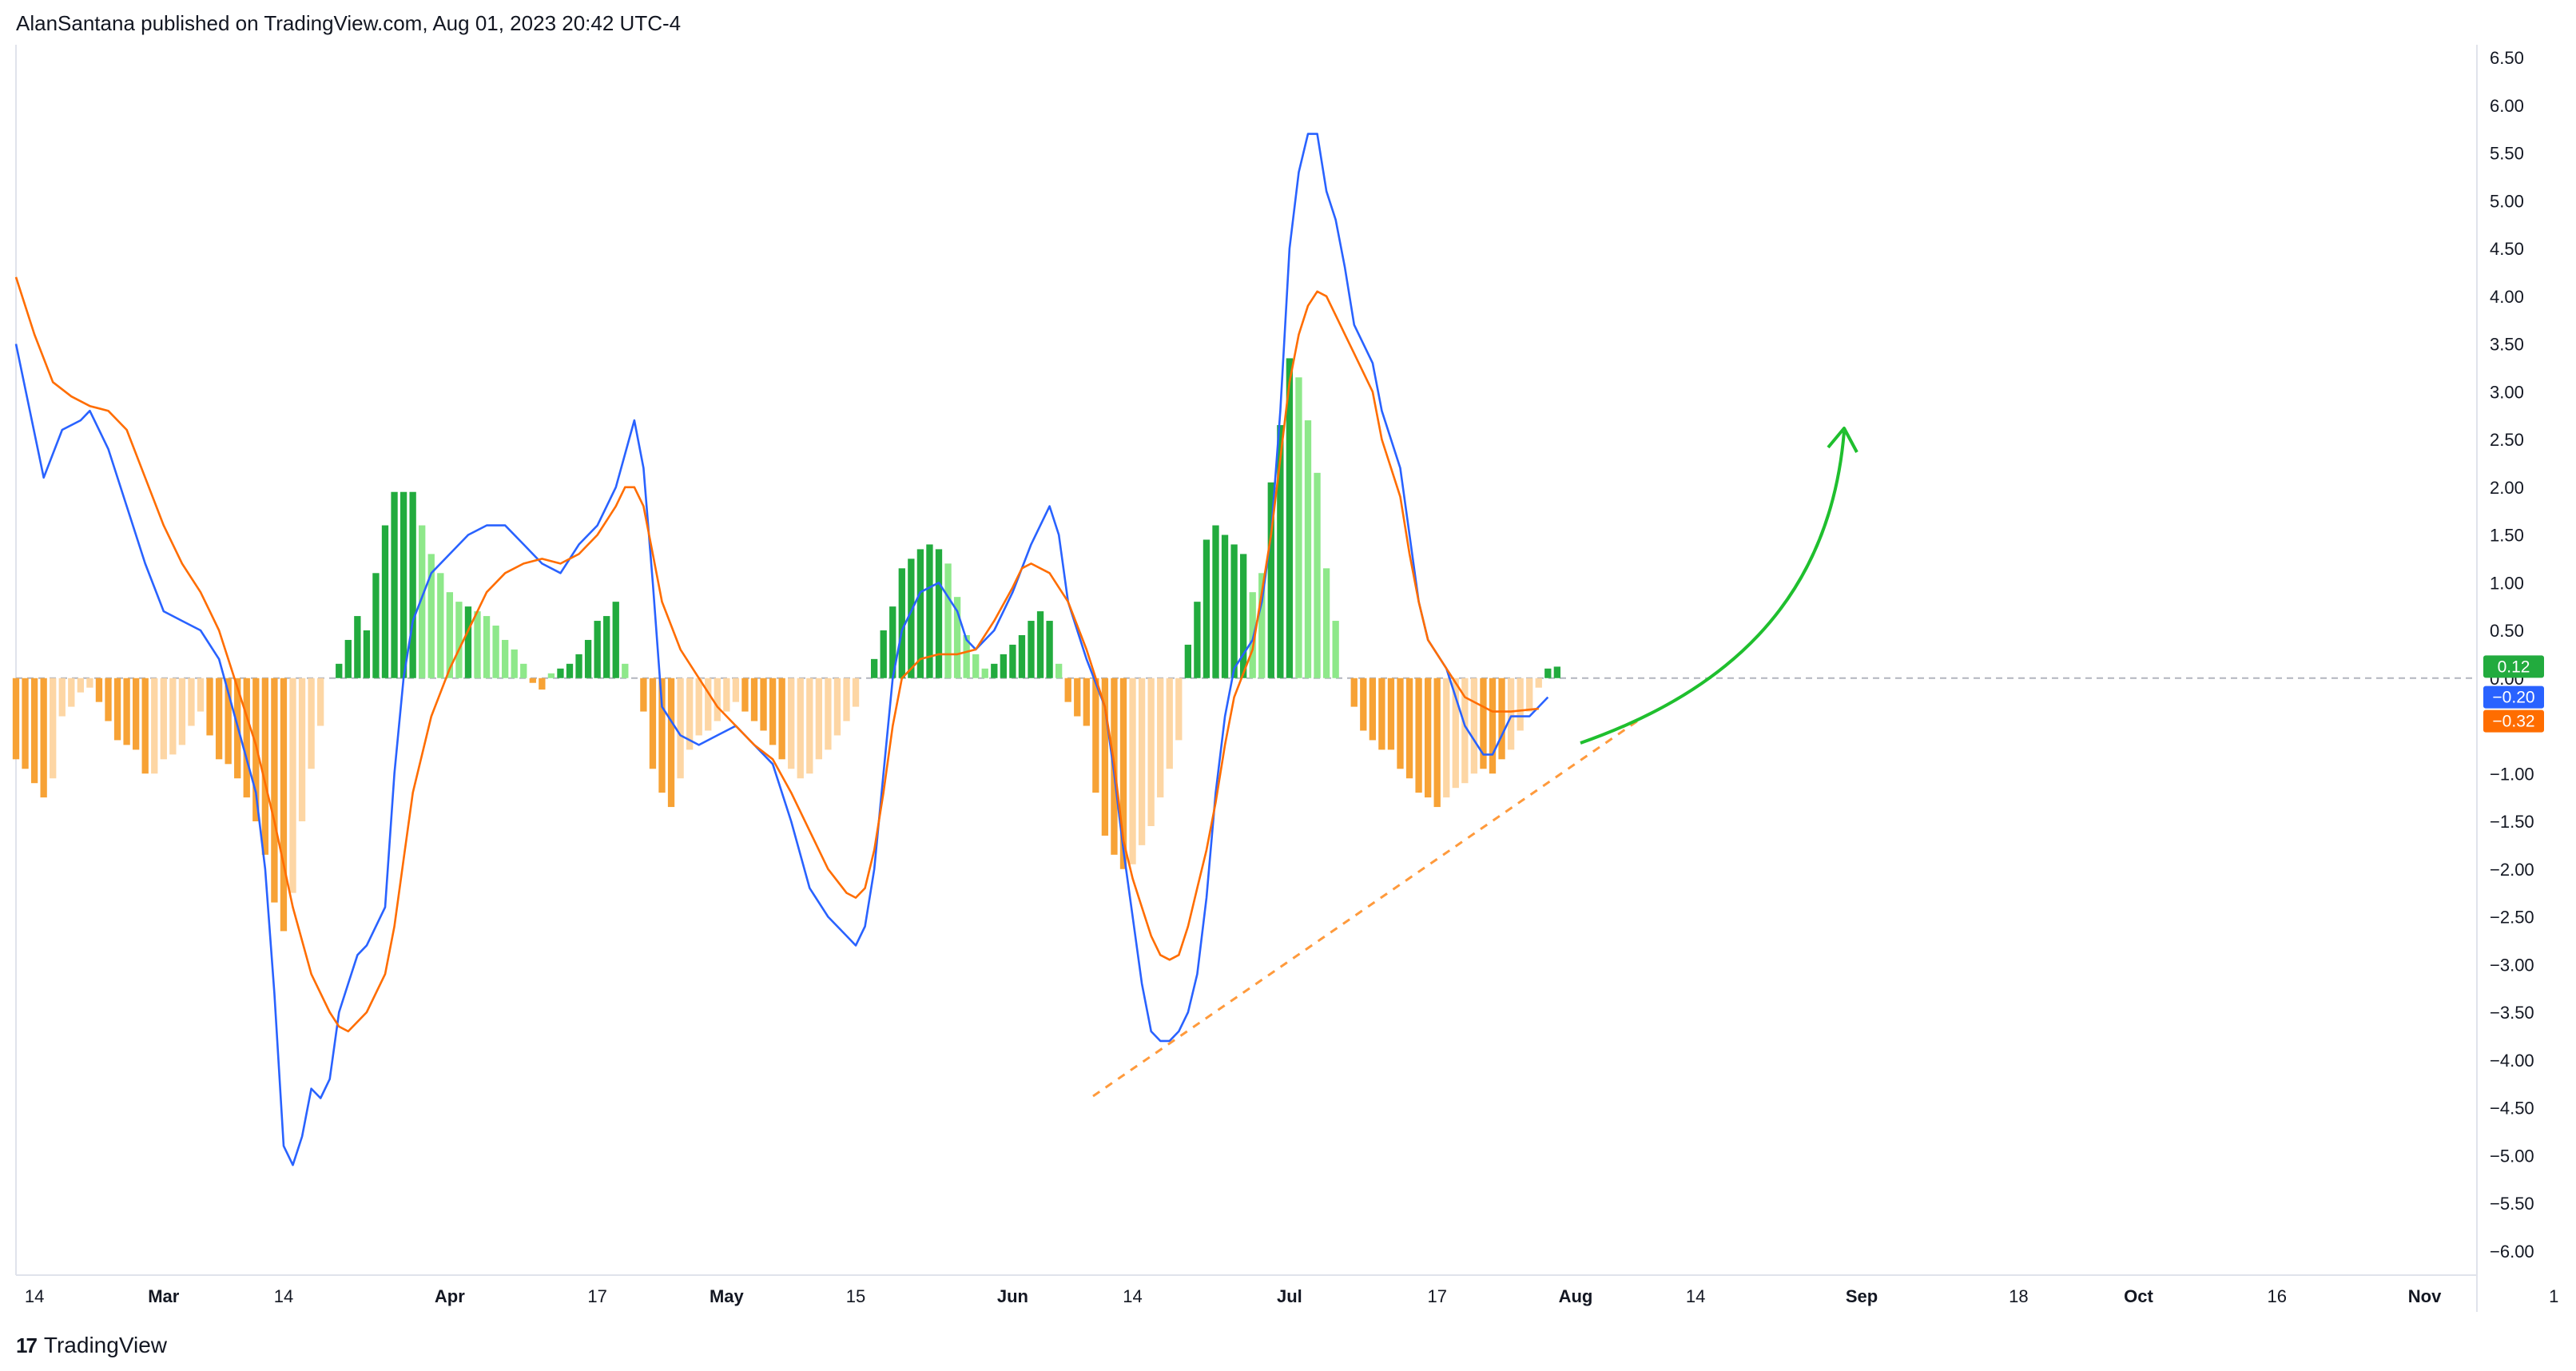 The image size is (2576, 1371). I want to click on price-tick-label: 3.50, so click(2507, 345).